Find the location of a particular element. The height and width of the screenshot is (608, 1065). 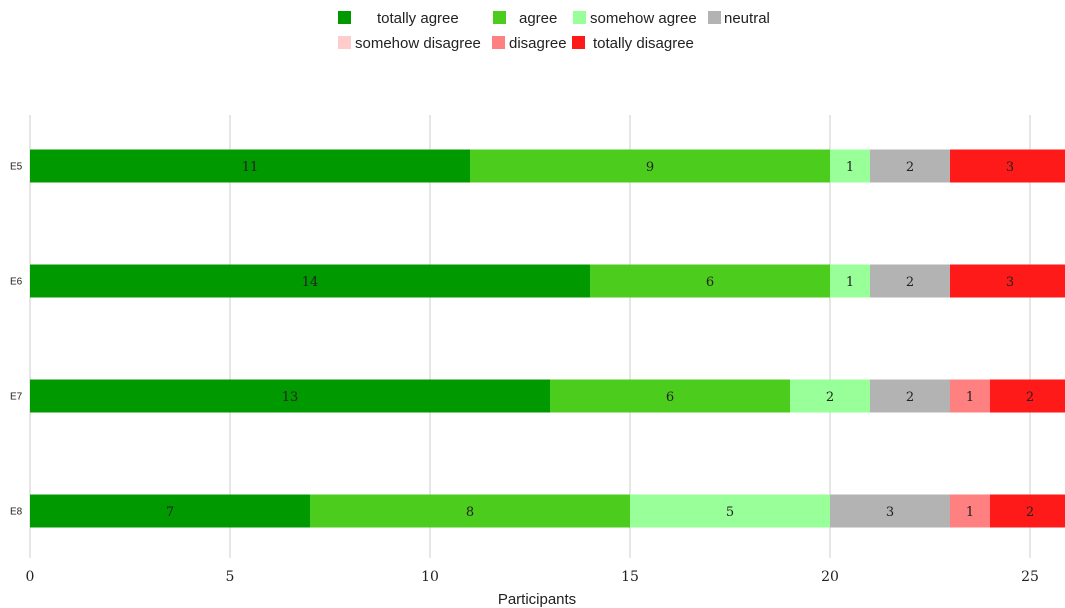

data-label-e7-agree: 6 is located at coordinates (670, 397).